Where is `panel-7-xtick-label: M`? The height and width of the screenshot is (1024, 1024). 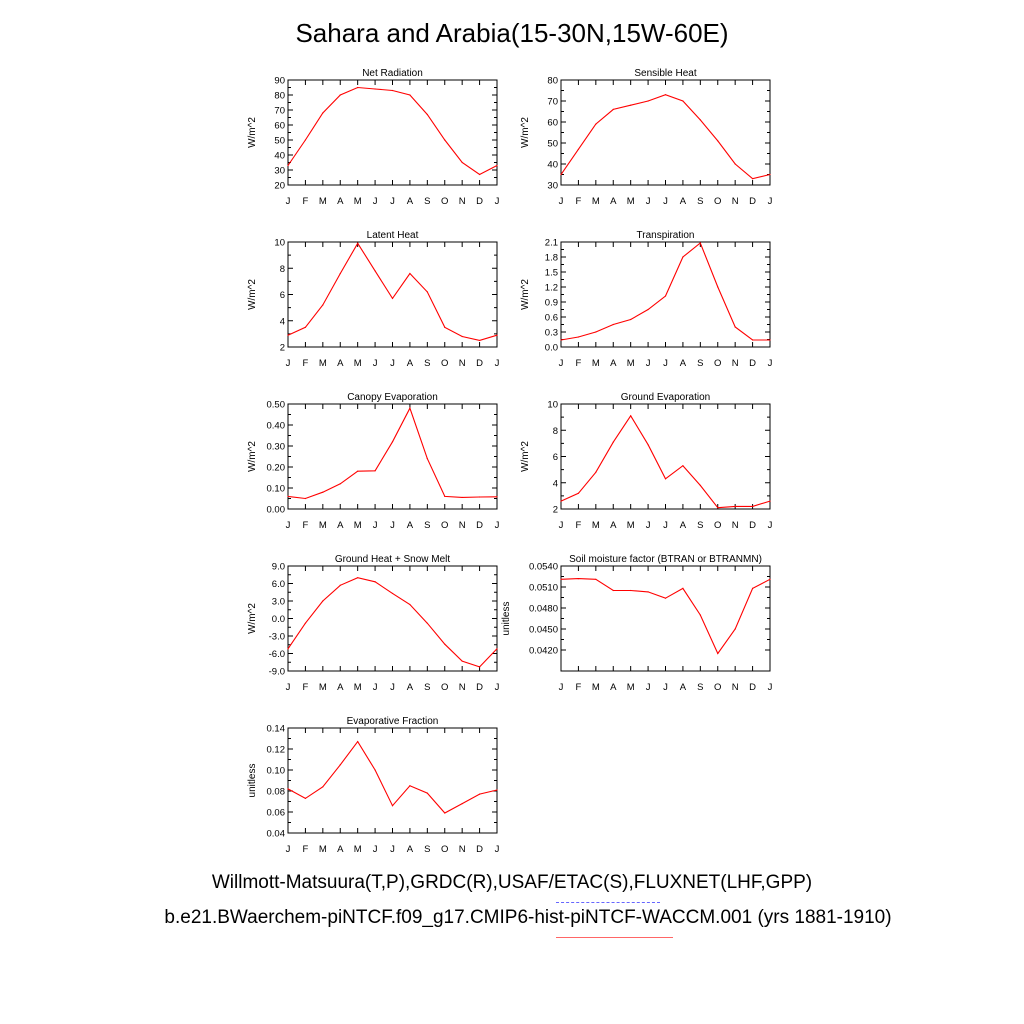 panel-7-xtick-label: M is located at coordinates (323, 687).